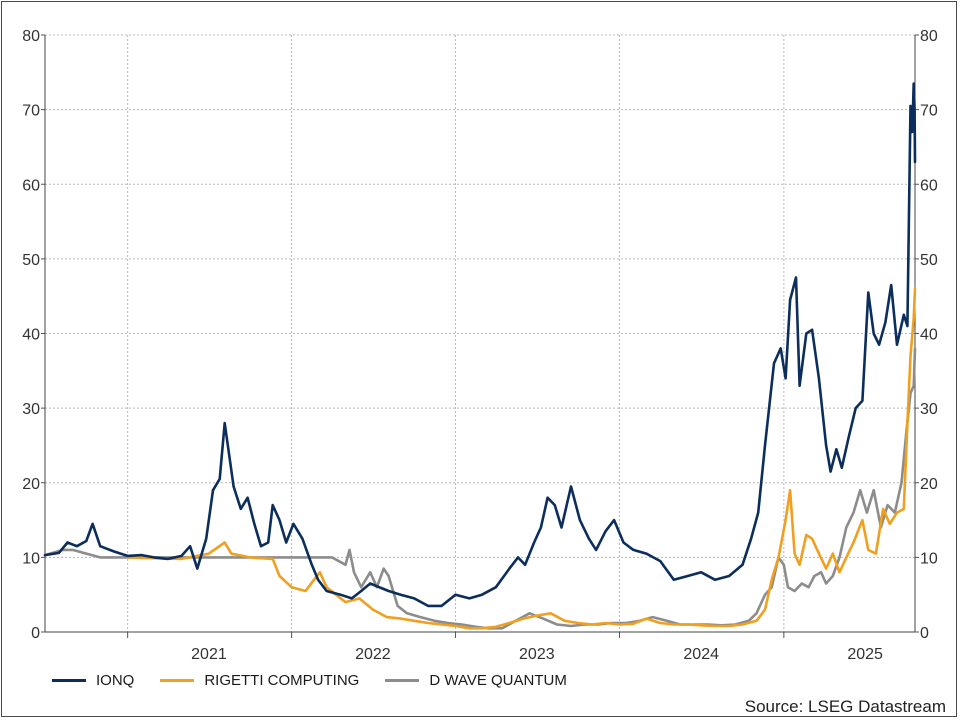 The image size is (960, 720). I want to click on legend-swatch-dwave, so click(402, 680).